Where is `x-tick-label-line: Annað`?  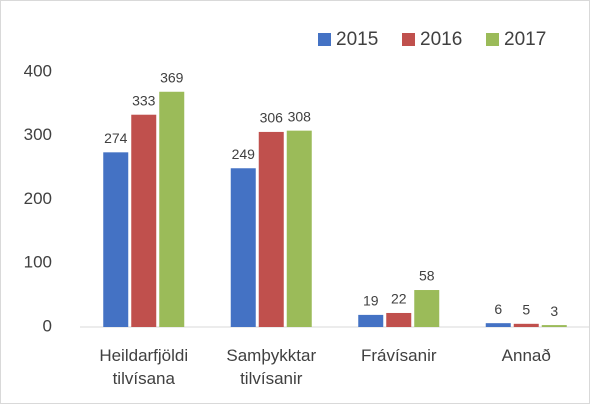 x-tick-label-line: Annað is located at coordinates (526, 355).